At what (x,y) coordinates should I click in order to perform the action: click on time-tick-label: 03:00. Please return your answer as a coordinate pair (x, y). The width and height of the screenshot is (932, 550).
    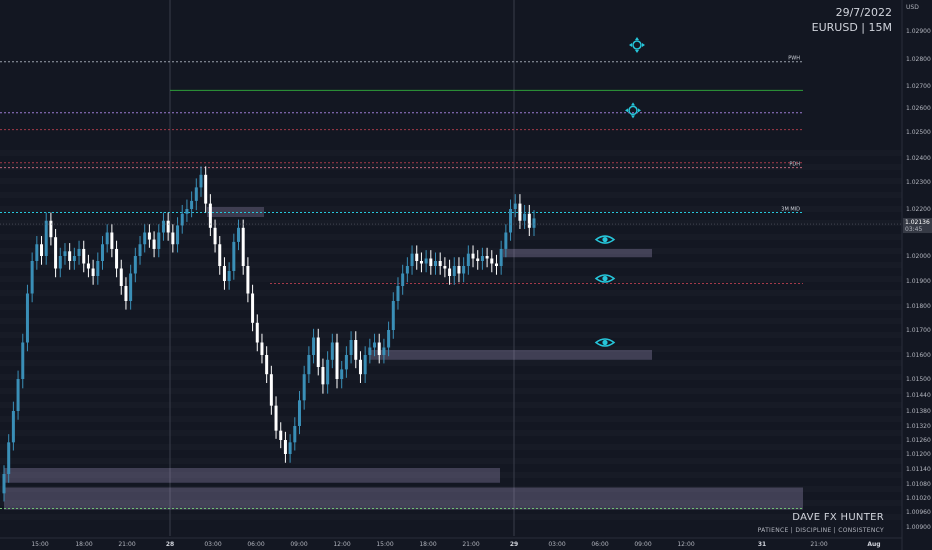
    Looking at the image, I should click on (212, 544).